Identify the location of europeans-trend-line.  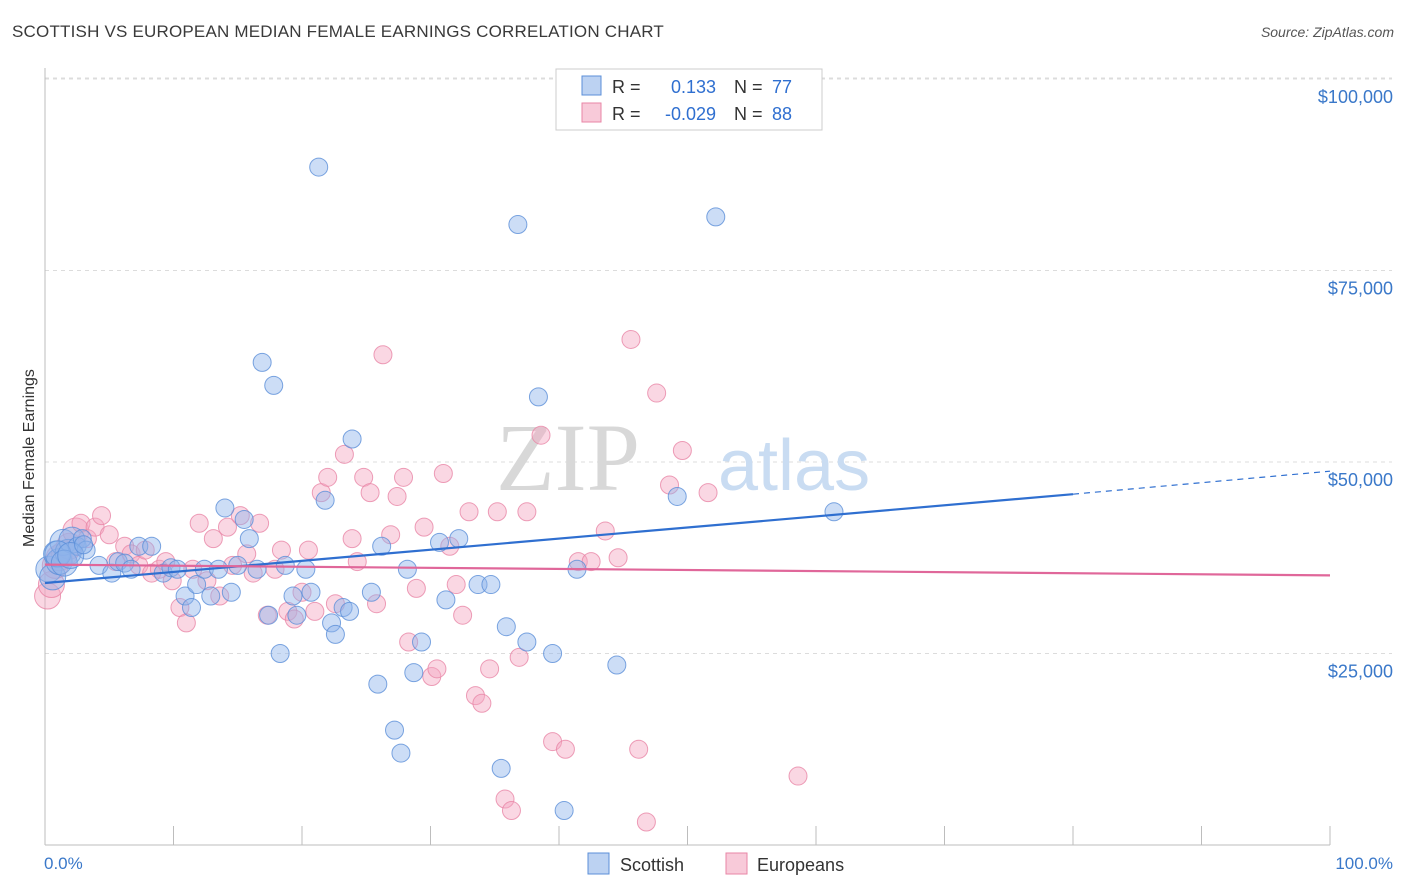
(687, 570).